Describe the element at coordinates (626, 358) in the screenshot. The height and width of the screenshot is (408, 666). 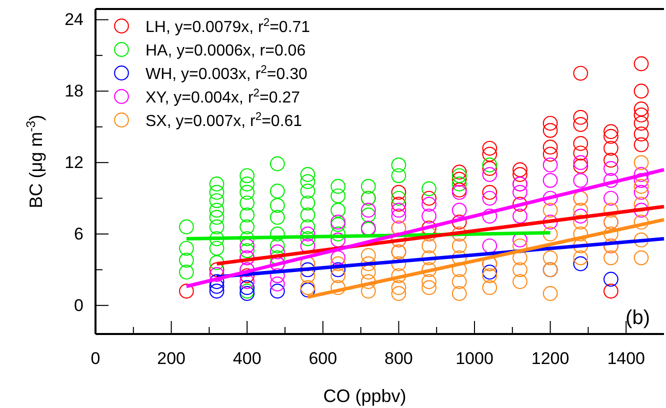
I see `x-tick-label: 1400` at that location.